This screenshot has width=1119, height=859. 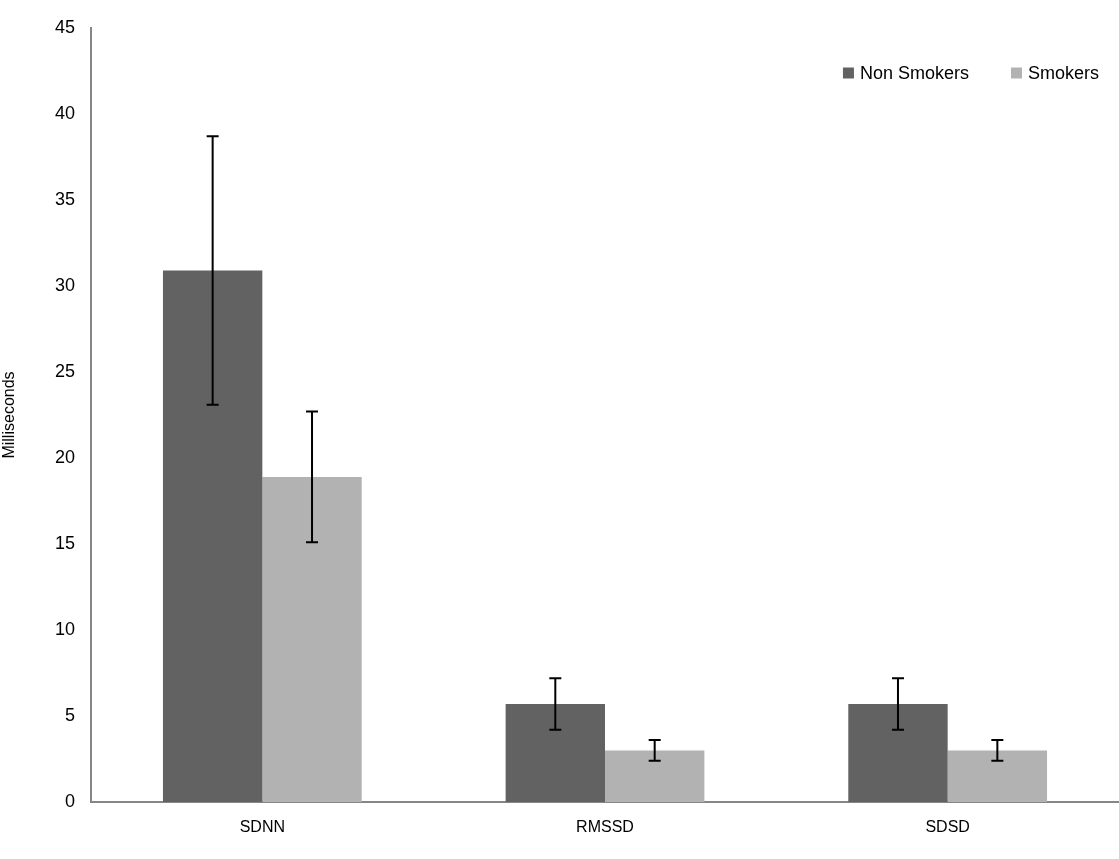 I want to click on y-tick-label: 30, so click(x=64, y=284).